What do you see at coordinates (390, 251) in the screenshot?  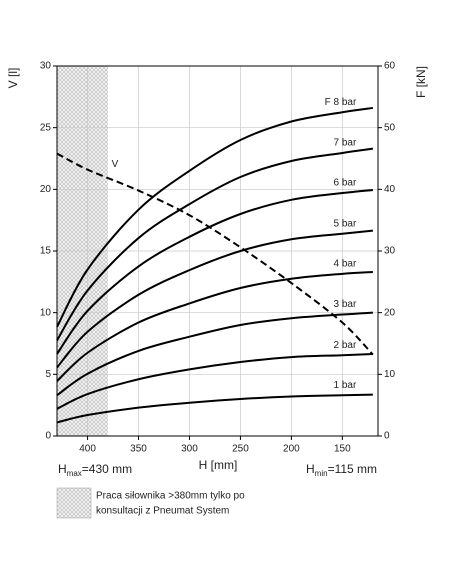 I see `y2-tick-label: 30` at bounding box center [390, 251].